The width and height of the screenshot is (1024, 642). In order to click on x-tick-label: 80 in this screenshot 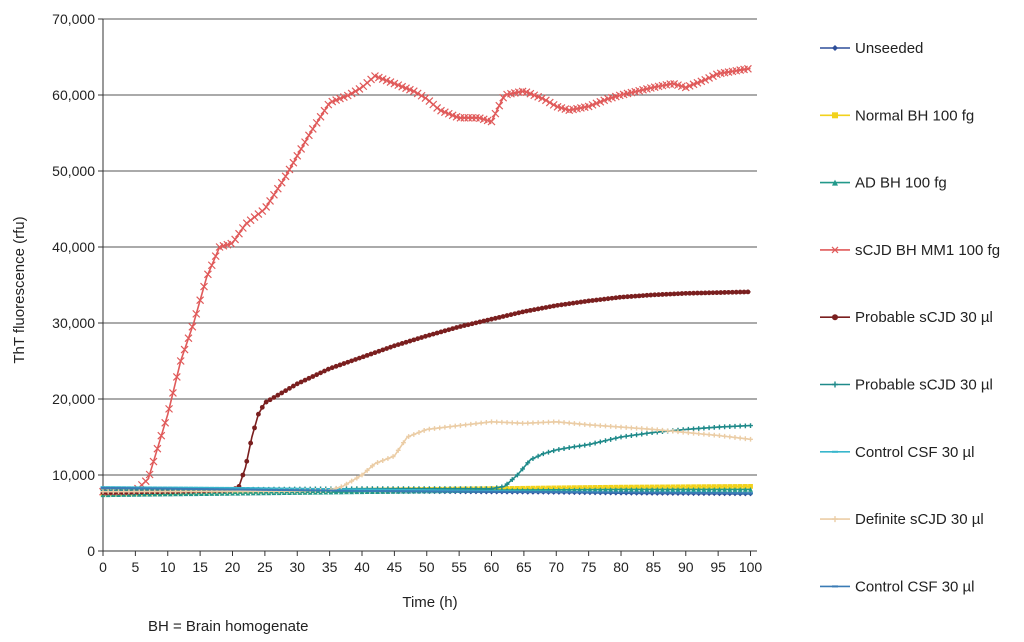, I will do `click(621, 567)`.